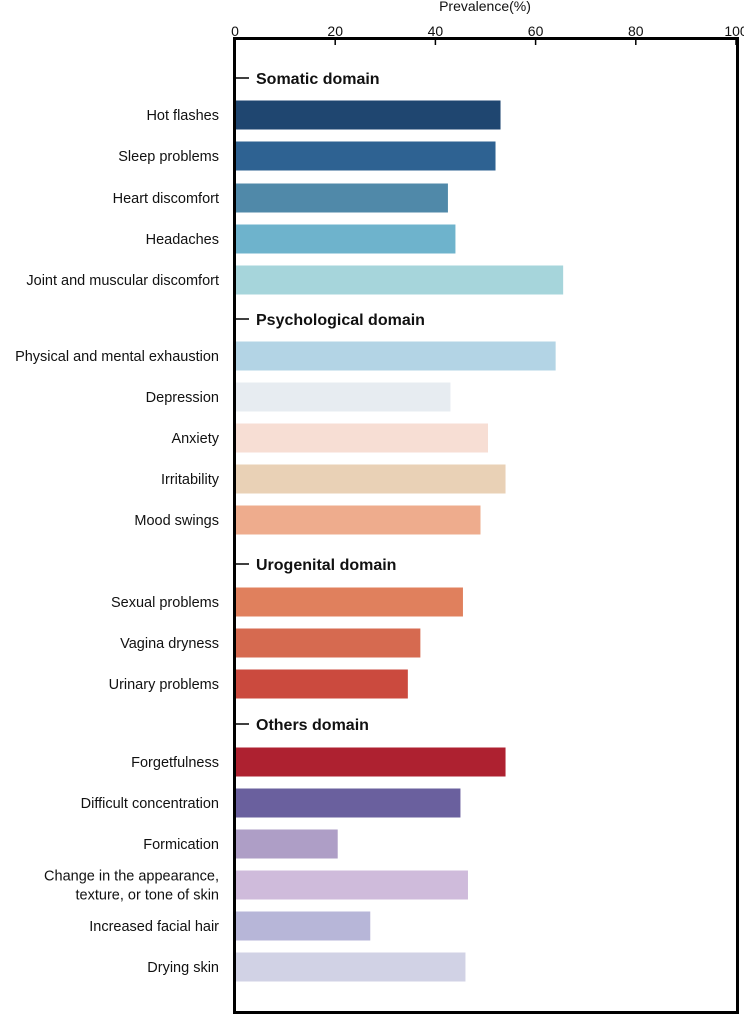  What do you see at coordinates (164, 685) in the screenshot?
I see `category-label: Urinary problems` at bounding box center [164, 685].